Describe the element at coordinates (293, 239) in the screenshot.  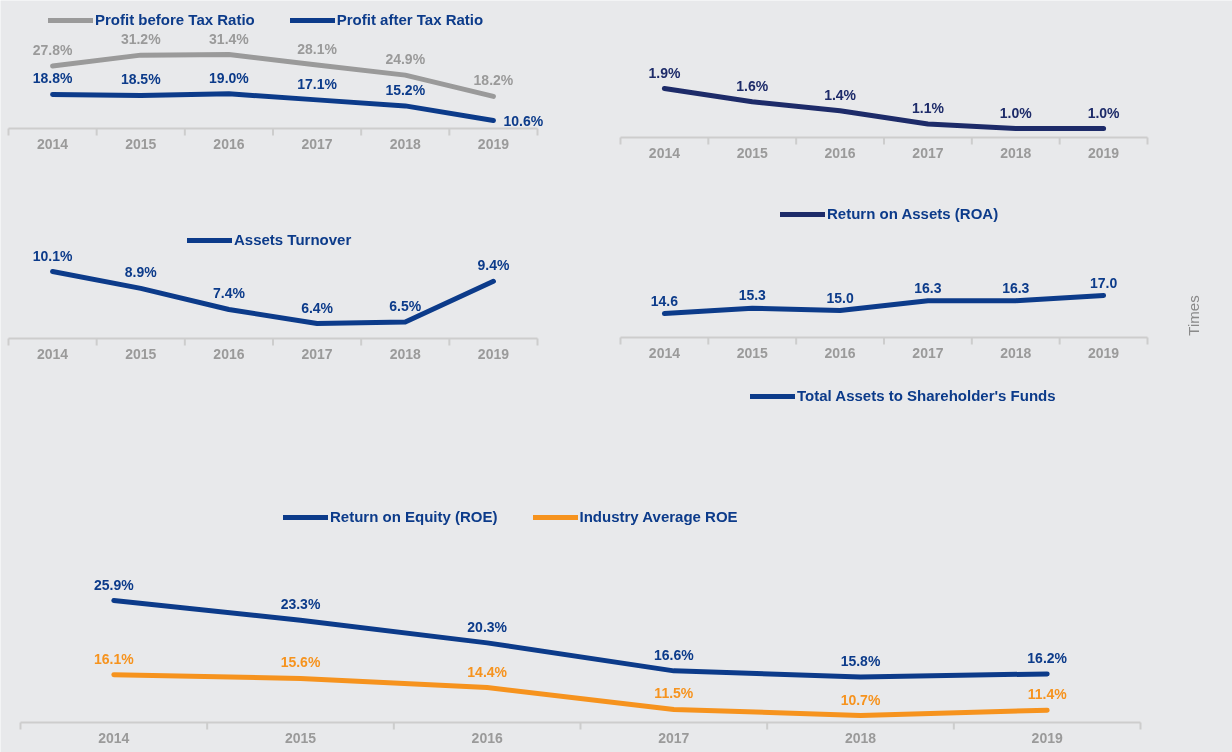
I see `legend-label: Assets Turnover` at that location.